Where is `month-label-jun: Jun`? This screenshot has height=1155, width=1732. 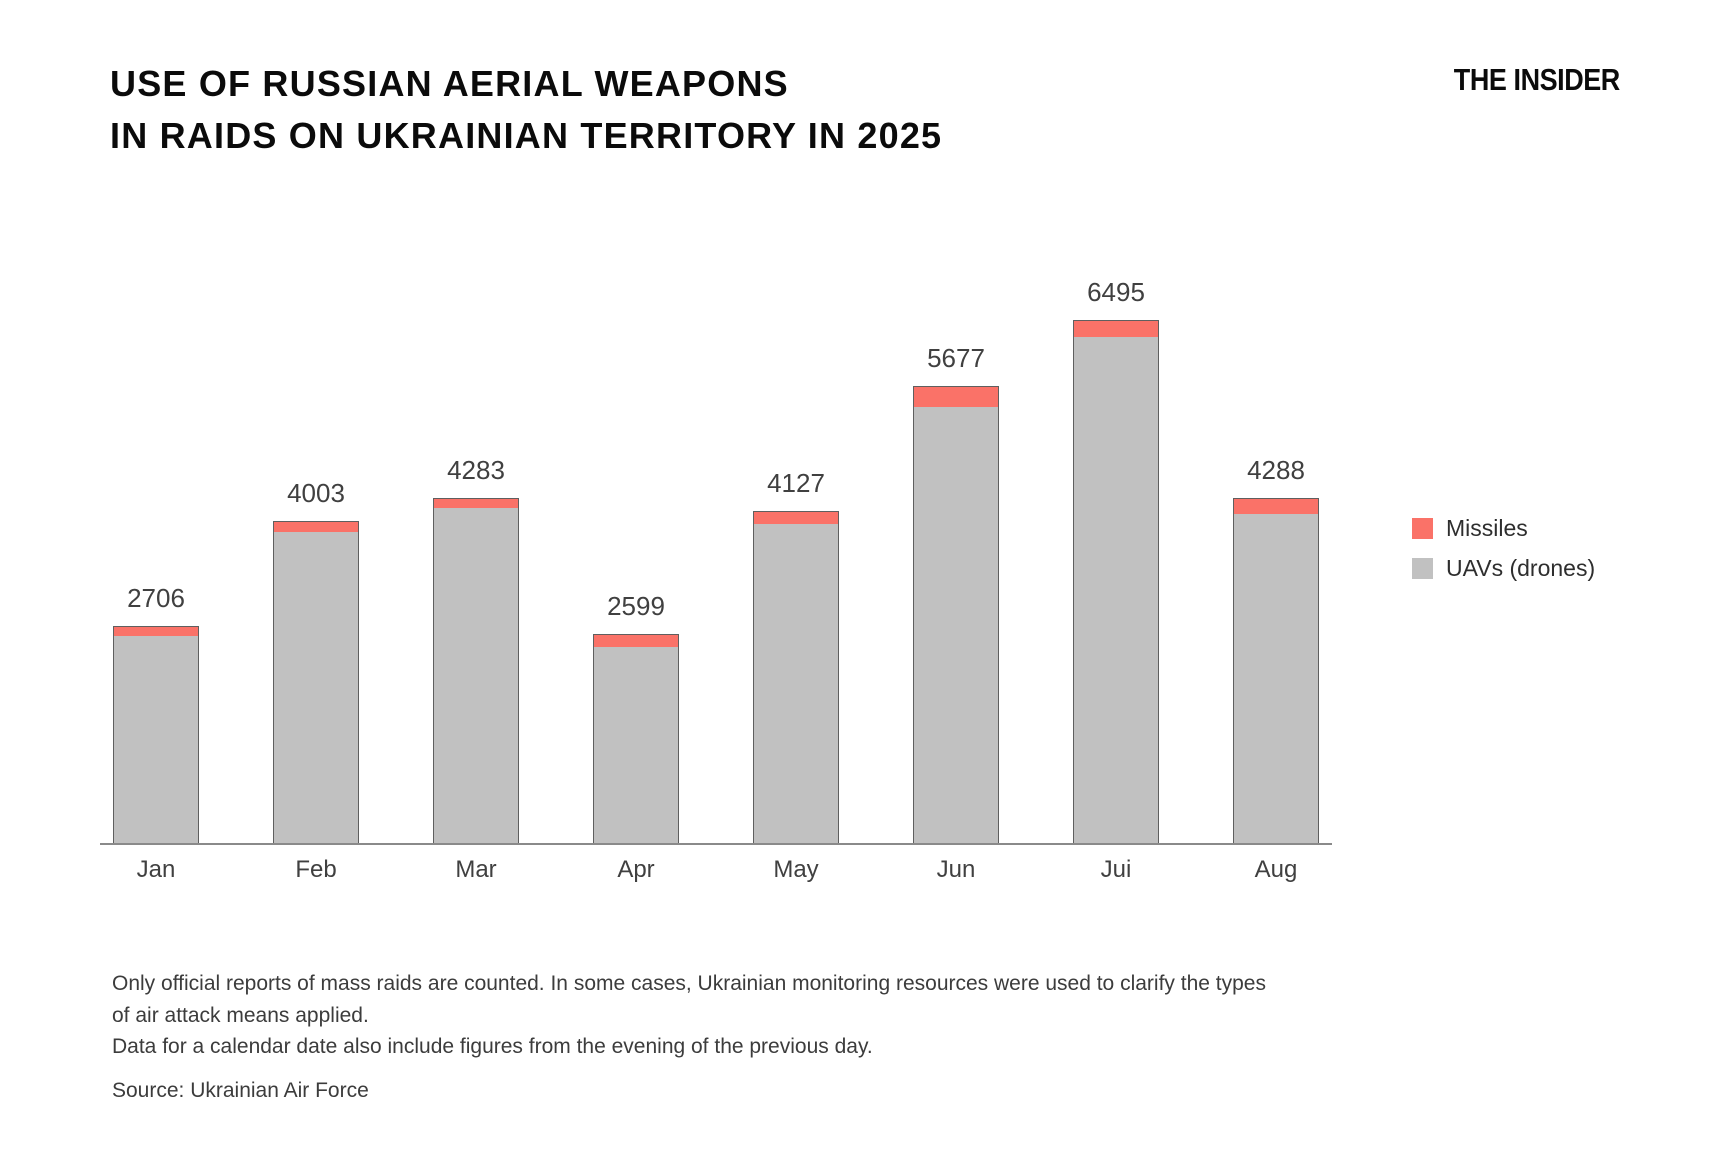
month-label-jun: Jun is located at coordinates (956, 869).